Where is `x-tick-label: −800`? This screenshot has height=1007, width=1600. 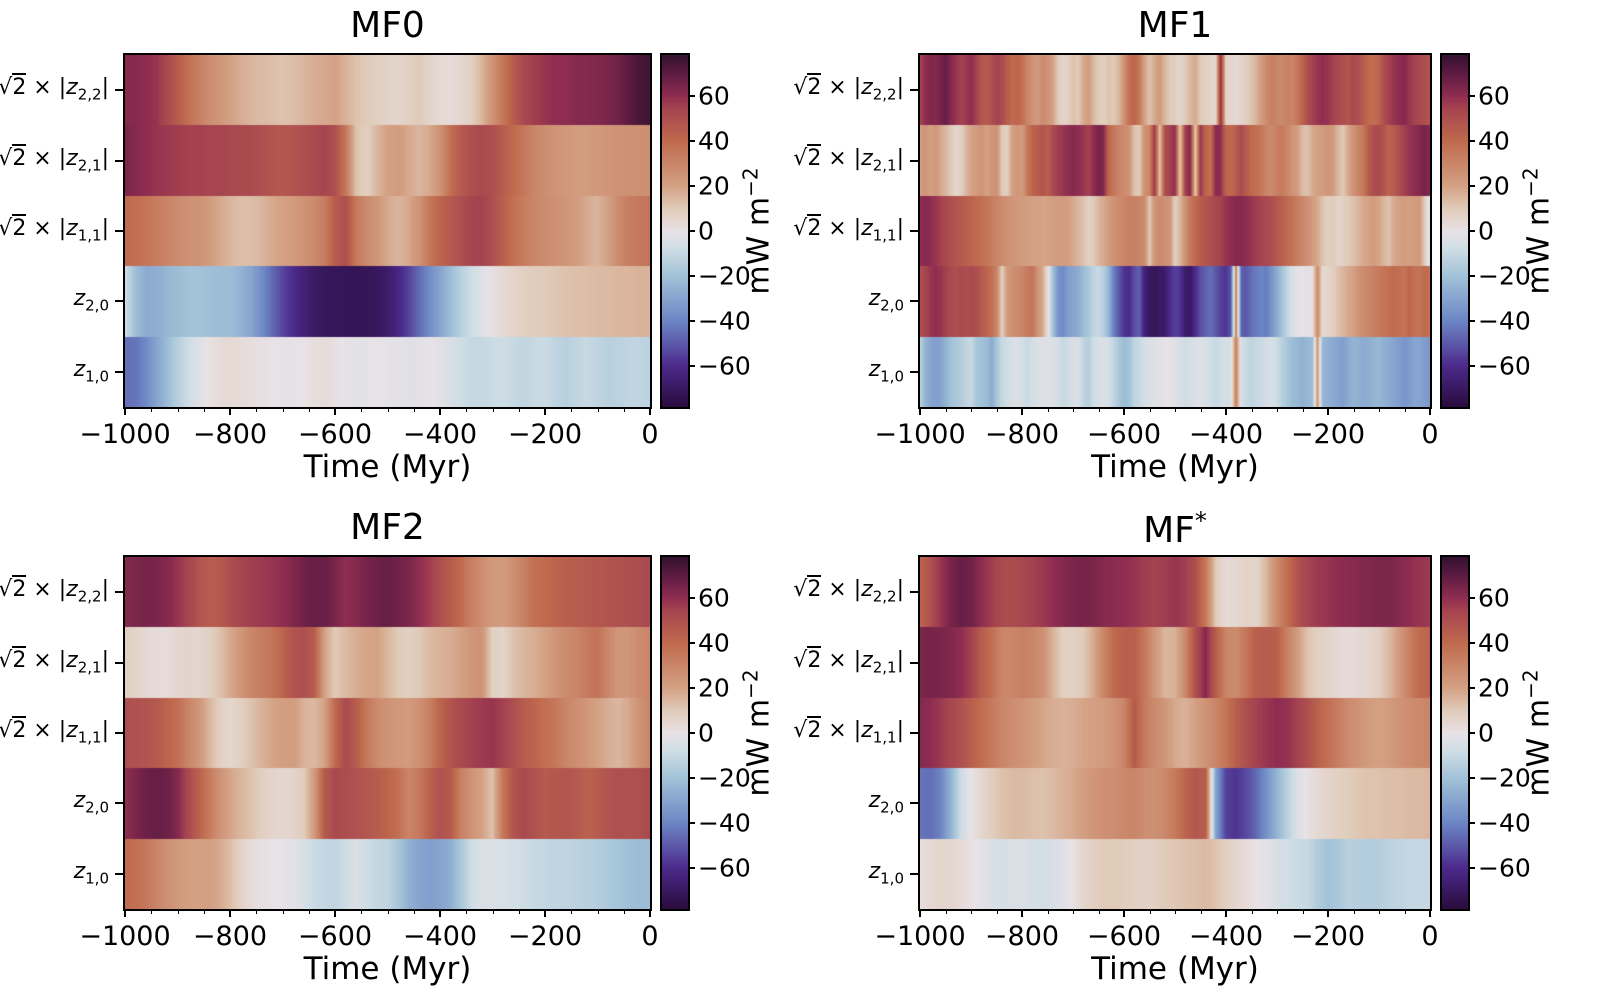 x-tick-label: −800 is located at coordinates (1022, 936).